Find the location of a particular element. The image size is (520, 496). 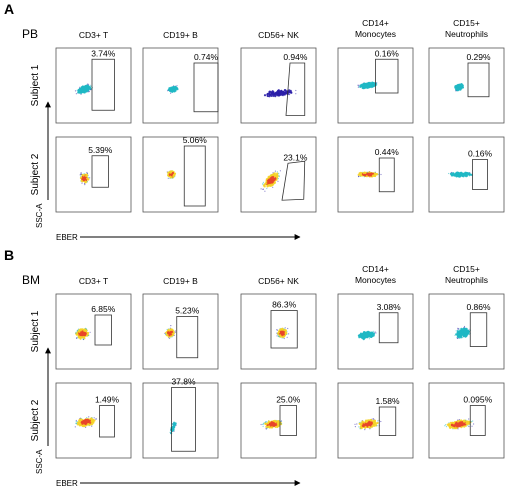

flow-plot: 25.0% is located at coordinates (278, 420).